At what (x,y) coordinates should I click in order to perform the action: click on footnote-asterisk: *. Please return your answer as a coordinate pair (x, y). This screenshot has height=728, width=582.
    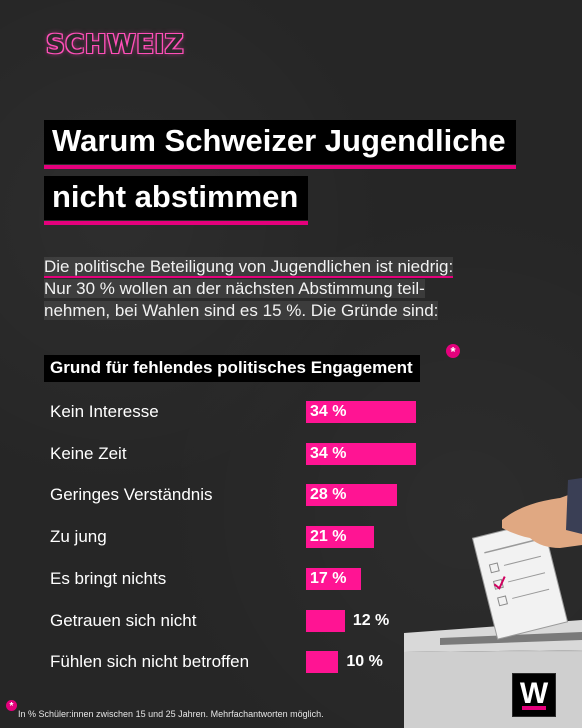
    Looking at the image, I should click on (11, 706).